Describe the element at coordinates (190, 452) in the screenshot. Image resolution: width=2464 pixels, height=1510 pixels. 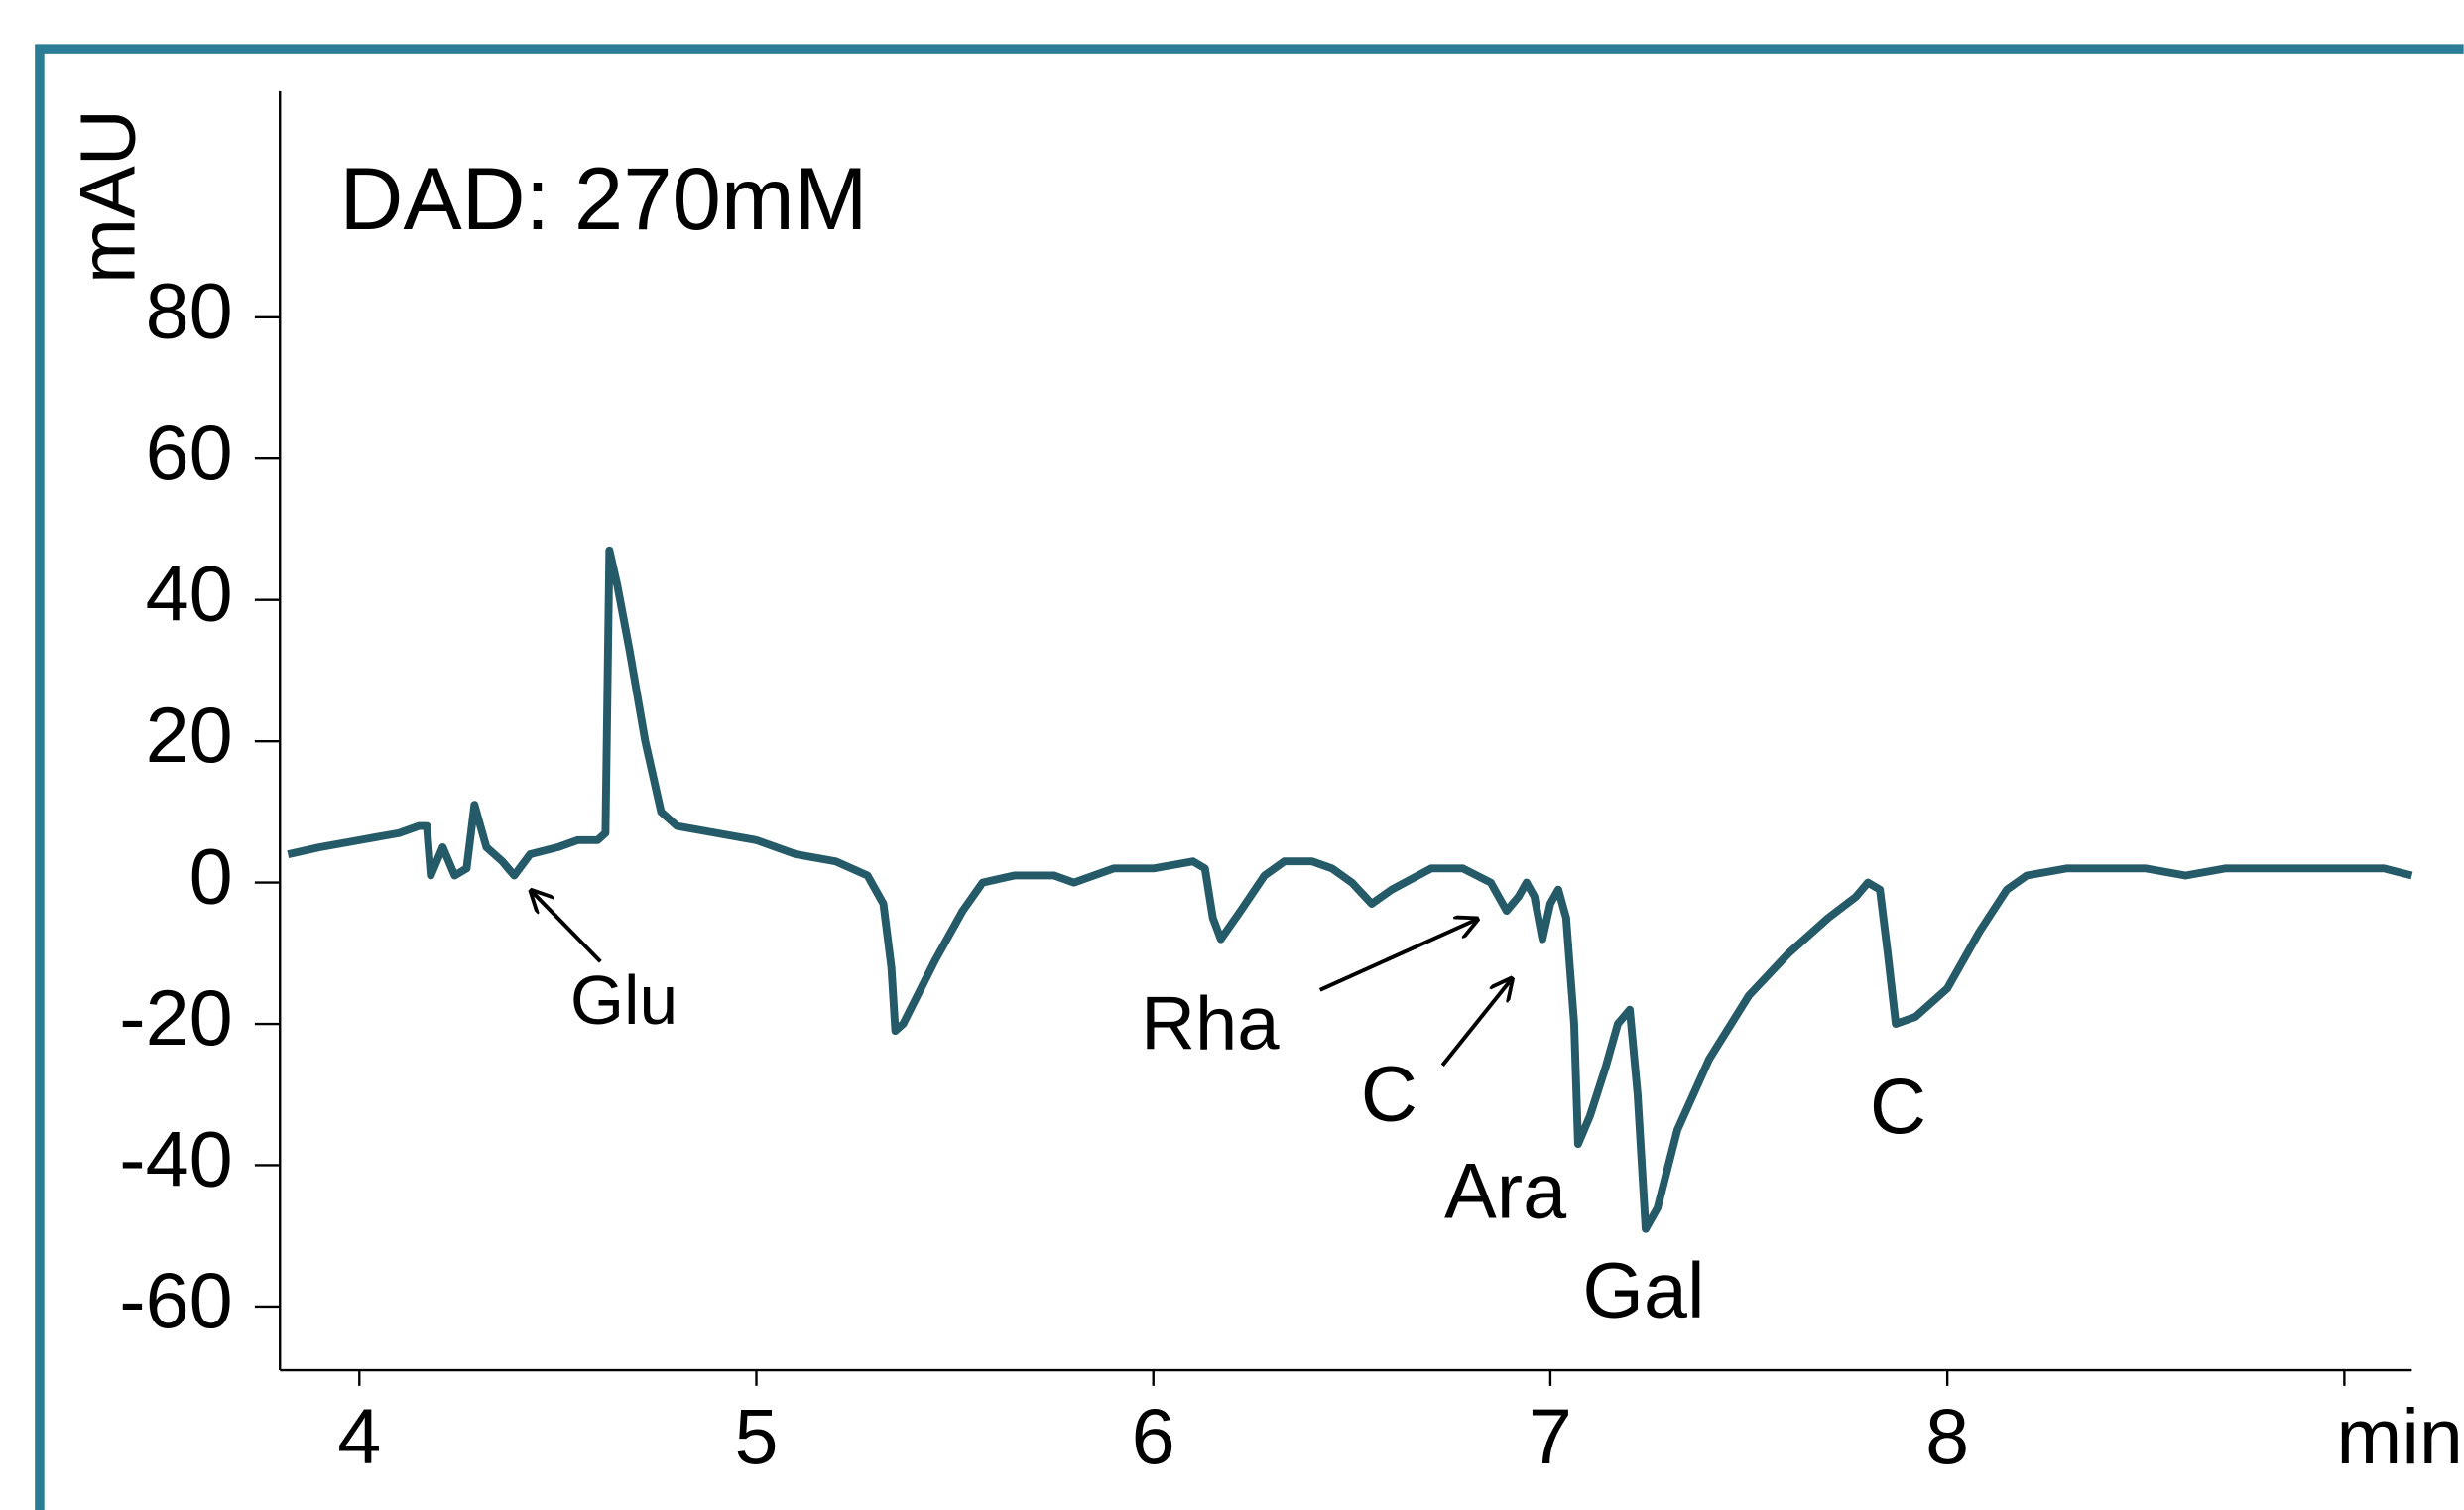
I see `y-tick-label: 60` at that location.